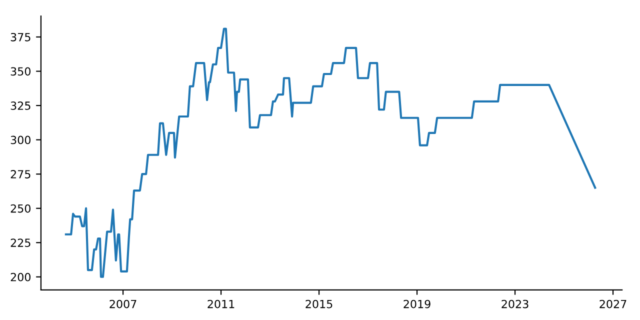 The width and height of the screenshot is (640, 320). Describe the element at coordinates (20, 208) in the screenshot. I see `y-tick-label: 250` at that location.